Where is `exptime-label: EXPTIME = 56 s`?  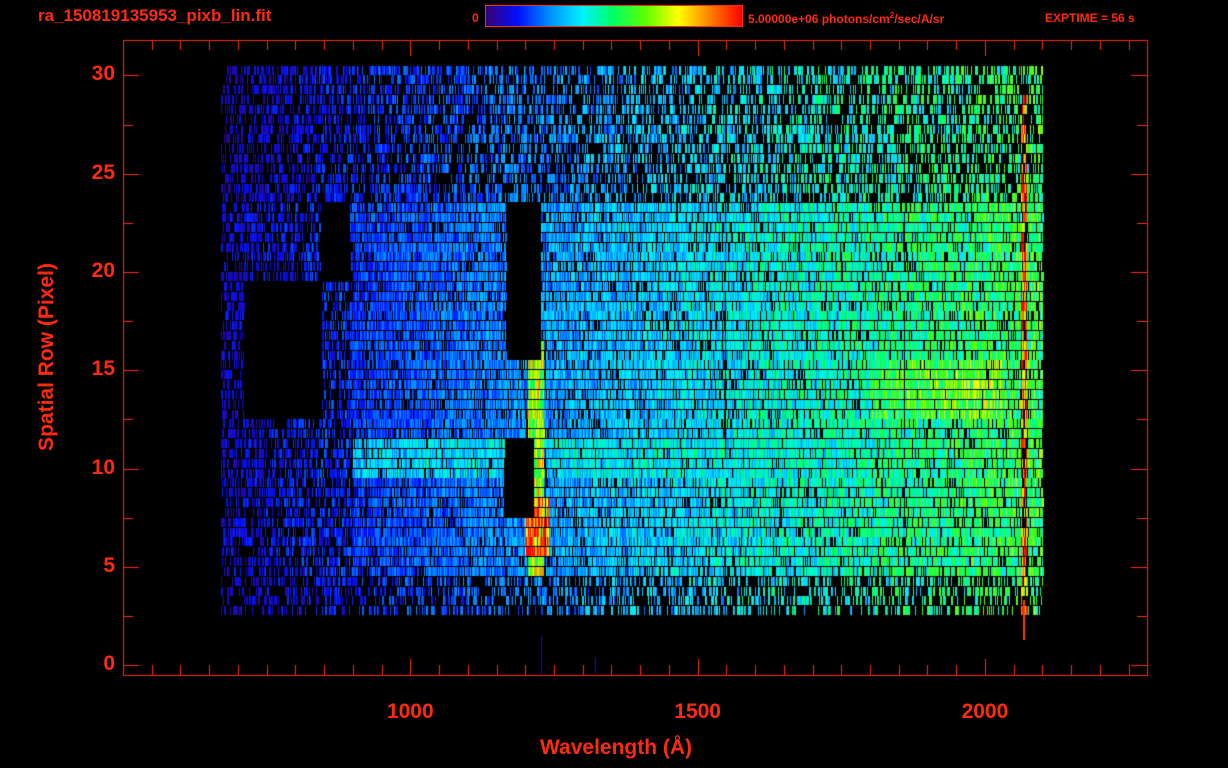 exptime-label: EXPTIME = 56 s is located at coordinates (1090, 18).